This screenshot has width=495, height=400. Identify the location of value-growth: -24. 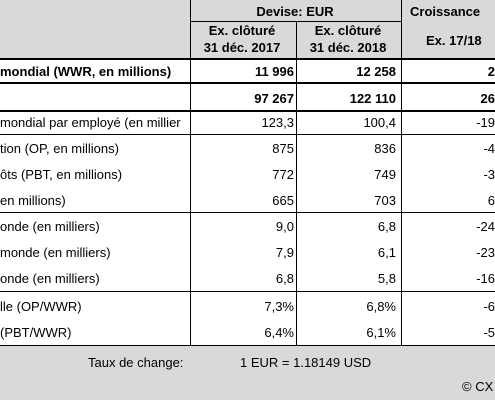
(485, 226).